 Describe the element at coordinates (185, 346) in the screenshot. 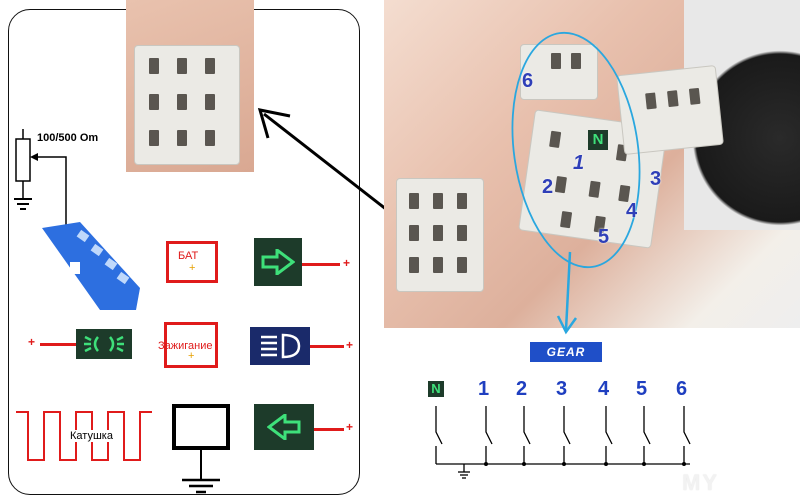

I see `ignition-label: Зажигание` at that location.